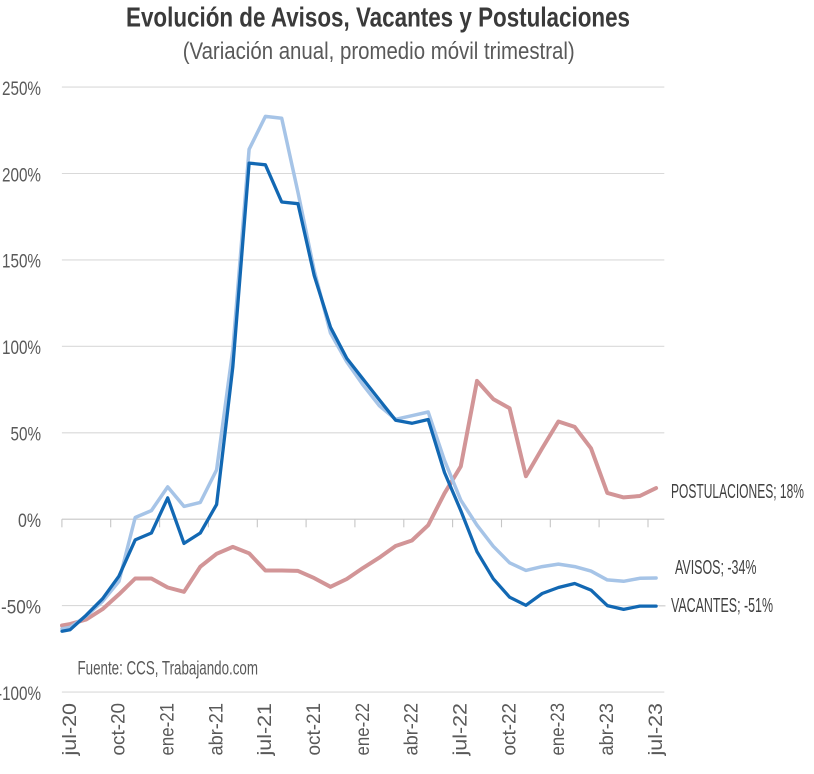  Describe the element at coordinates (314, 729) in the screenshot. I see `svg-text: oct-21` at that location.